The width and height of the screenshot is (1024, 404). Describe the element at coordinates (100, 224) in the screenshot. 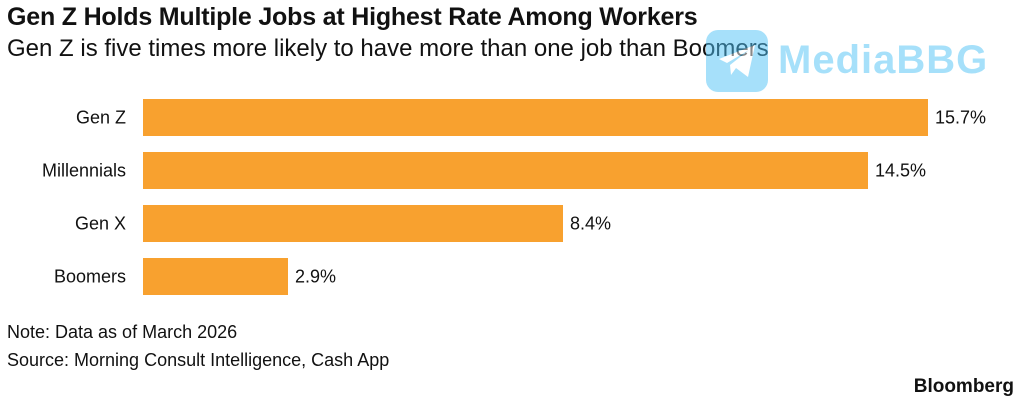

I see `category-label: Gen X` at that location.